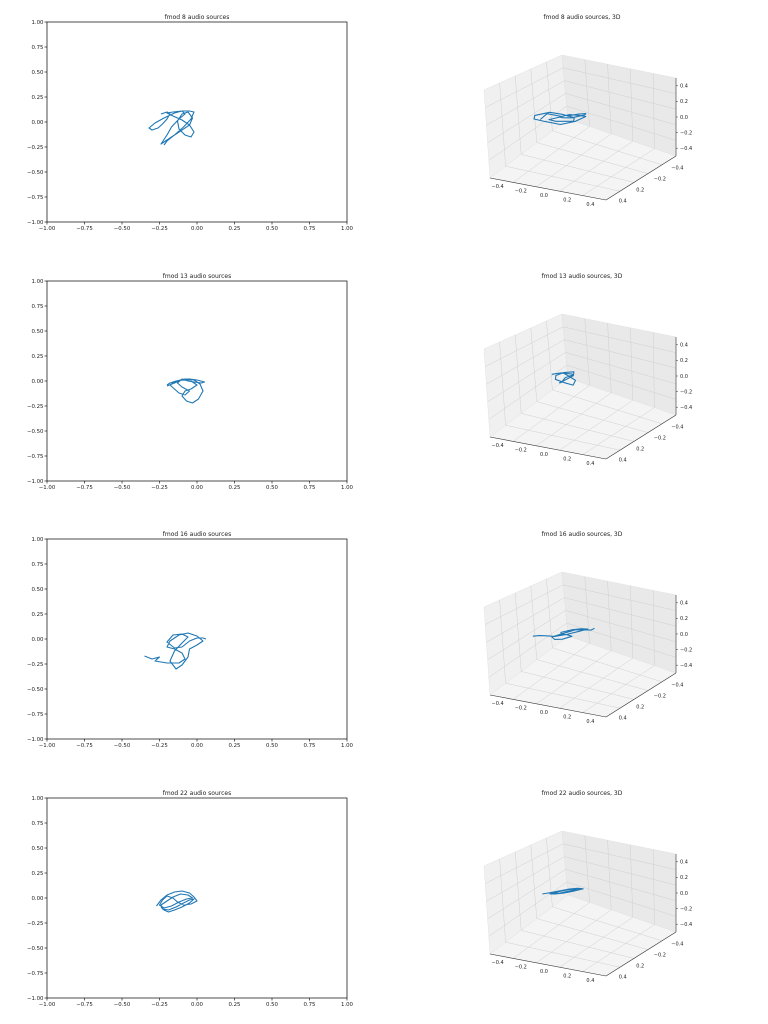  I want to click on x-tick-label: 0.0, so click(544, 196).